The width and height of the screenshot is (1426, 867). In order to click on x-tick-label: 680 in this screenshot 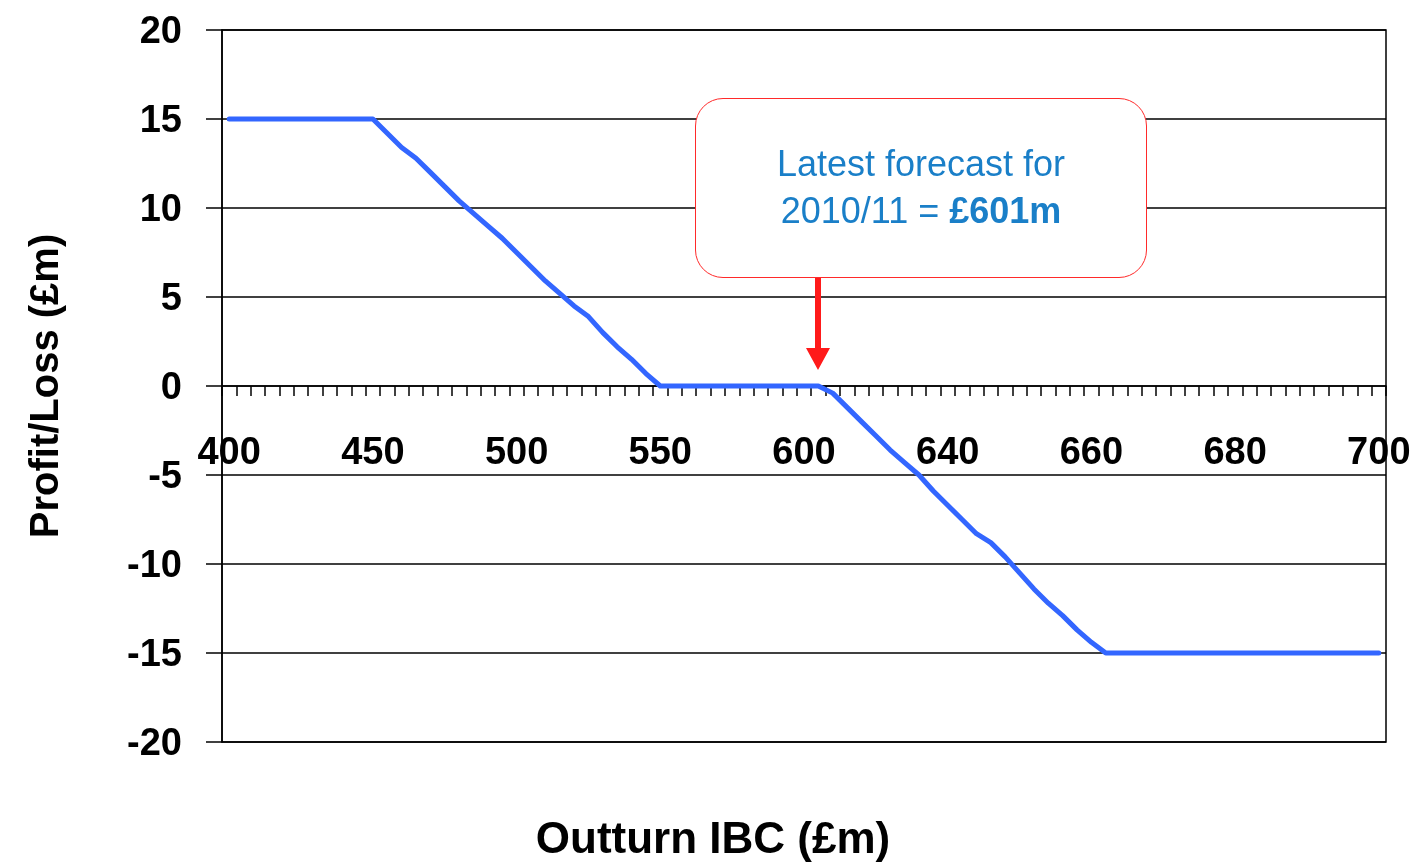, I will do `click(1235, 451)`.